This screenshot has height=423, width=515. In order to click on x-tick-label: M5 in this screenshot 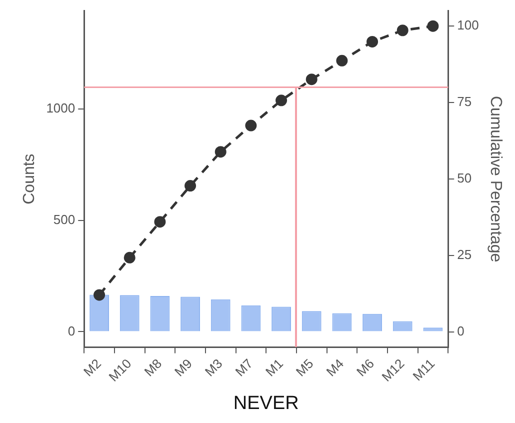, I will do `click(304, 368)`.